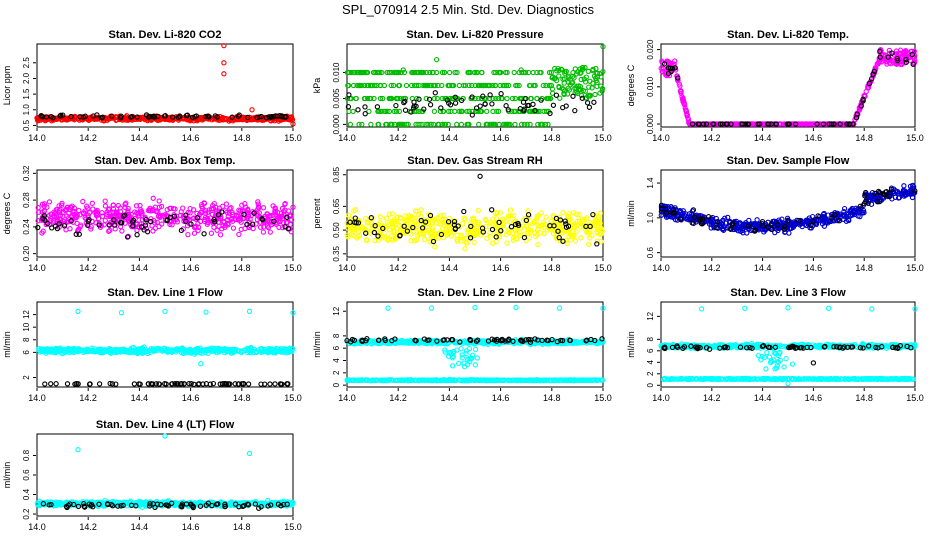 The height and width of the screenshot is (540, 936). Describe the element at coordinates (165, 35) in the screenshot. I see `panel-title: Stan. Dev. Li-820 CO2` at that location.